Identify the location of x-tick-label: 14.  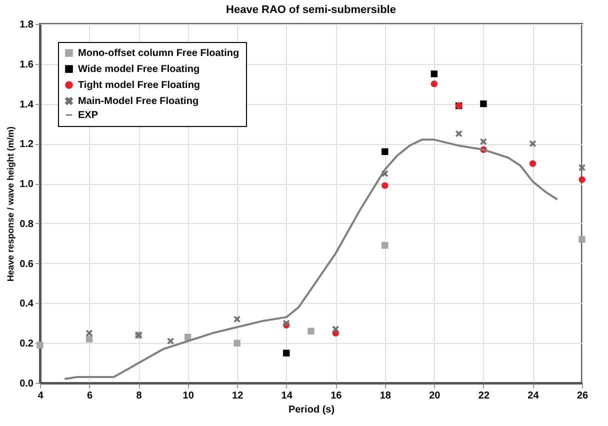
(287, 396).